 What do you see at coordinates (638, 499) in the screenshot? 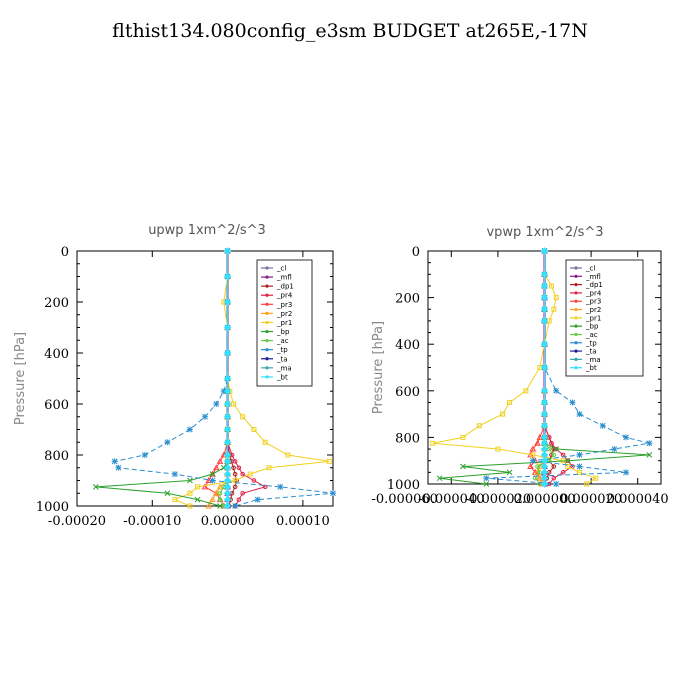
I see `x-tick-label: 0.000040` at bounding box center [638, 499].